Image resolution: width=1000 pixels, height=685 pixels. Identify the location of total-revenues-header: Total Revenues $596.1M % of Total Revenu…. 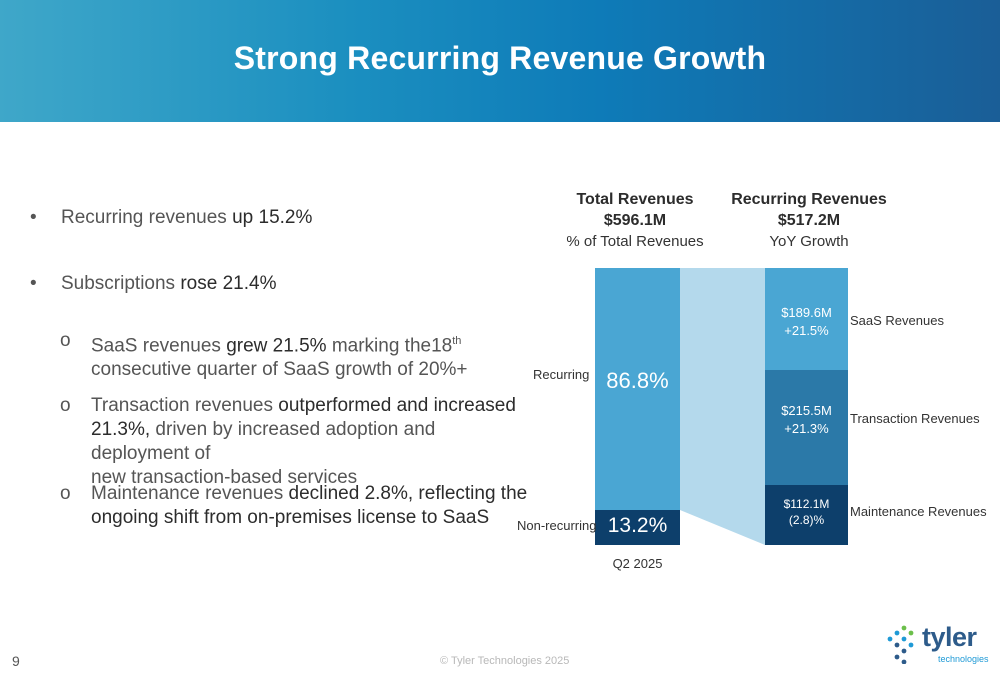
(635, 220).